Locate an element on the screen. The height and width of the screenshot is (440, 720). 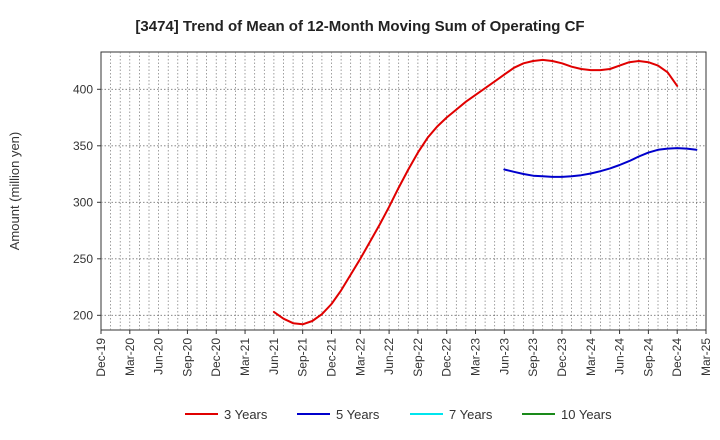
x-tick-label: Jun-21 is located at coordinates (274, 356).